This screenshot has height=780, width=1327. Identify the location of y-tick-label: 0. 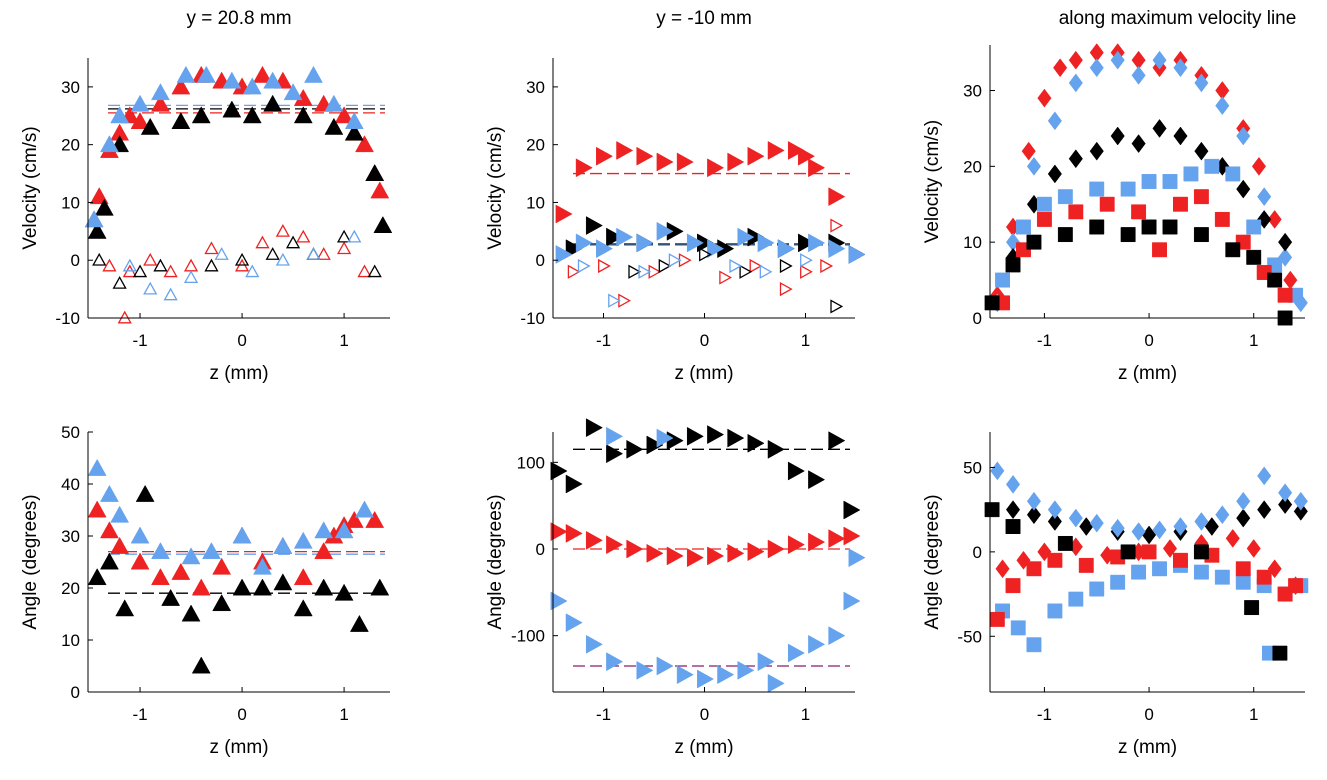
(75, 260).